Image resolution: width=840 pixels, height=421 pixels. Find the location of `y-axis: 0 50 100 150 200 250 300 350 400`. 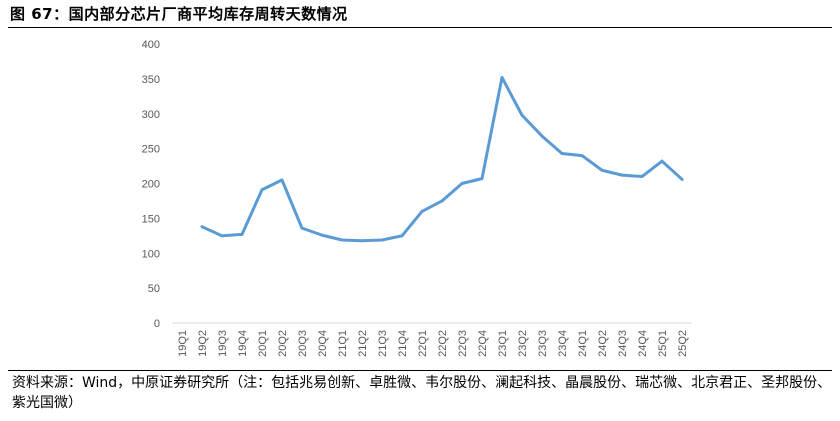

y-axis: 0 50 100 150 200 250 300 350 400 is located at coordinates (151, 184).